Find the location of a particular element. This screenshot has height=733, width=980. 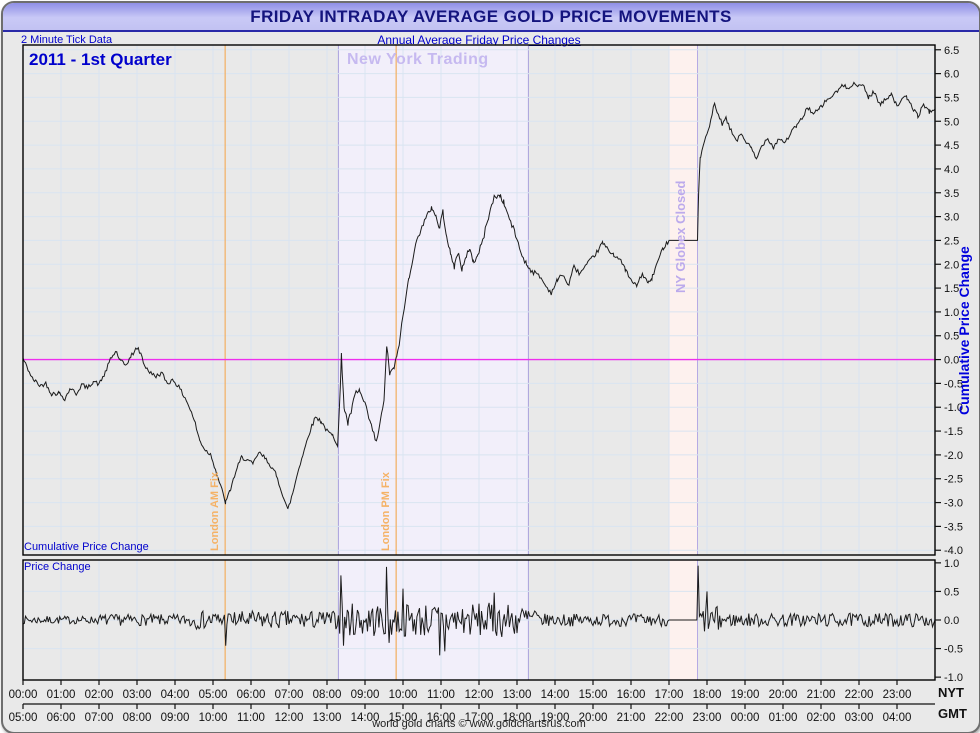

x-tick-label-nyt: 21:00 is located at coordinates (821, 695).